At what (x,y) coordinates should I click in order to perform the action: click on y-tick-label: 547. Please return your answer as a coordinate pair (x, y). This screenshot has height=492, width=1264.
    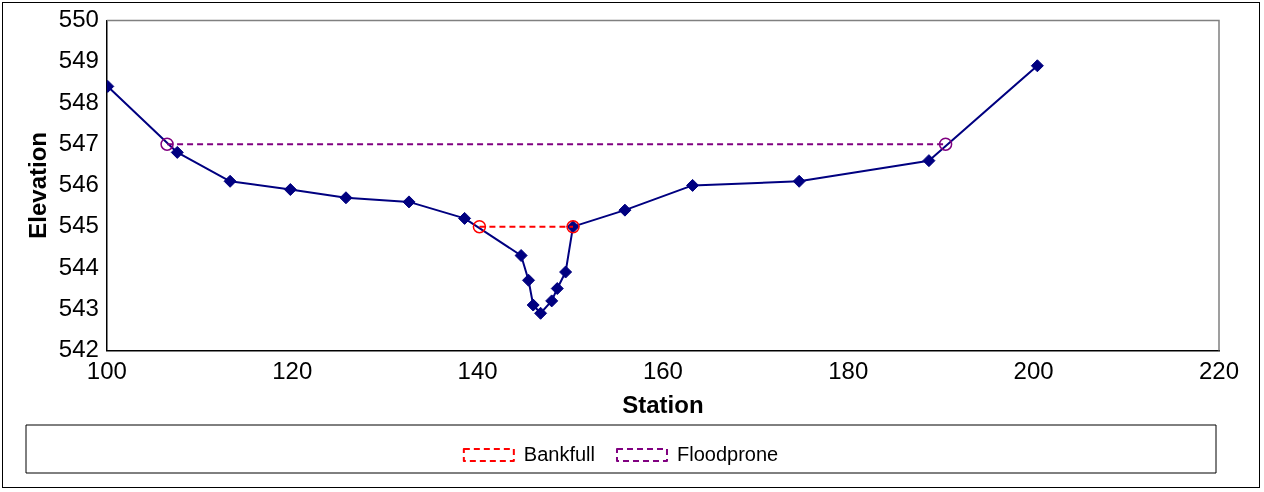
    Looking at the image, I should click on (78, 142).